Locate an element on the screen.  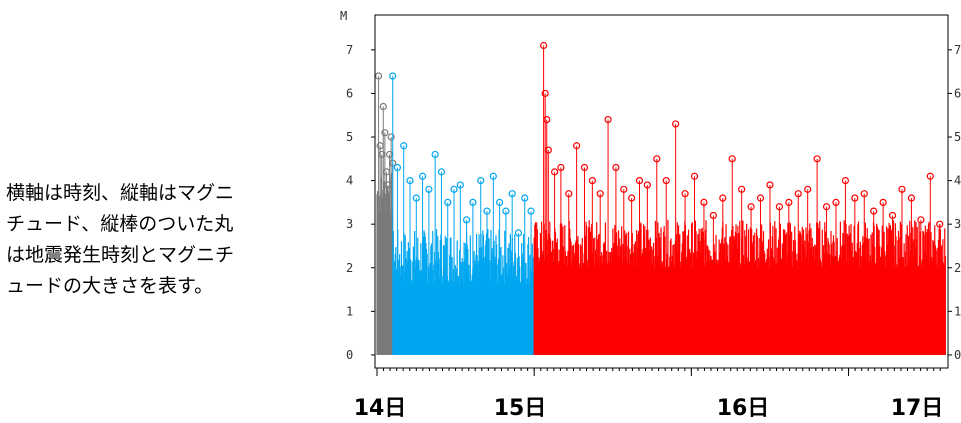
right-y-tick-label: 3 is located at coordinates (957, 224).